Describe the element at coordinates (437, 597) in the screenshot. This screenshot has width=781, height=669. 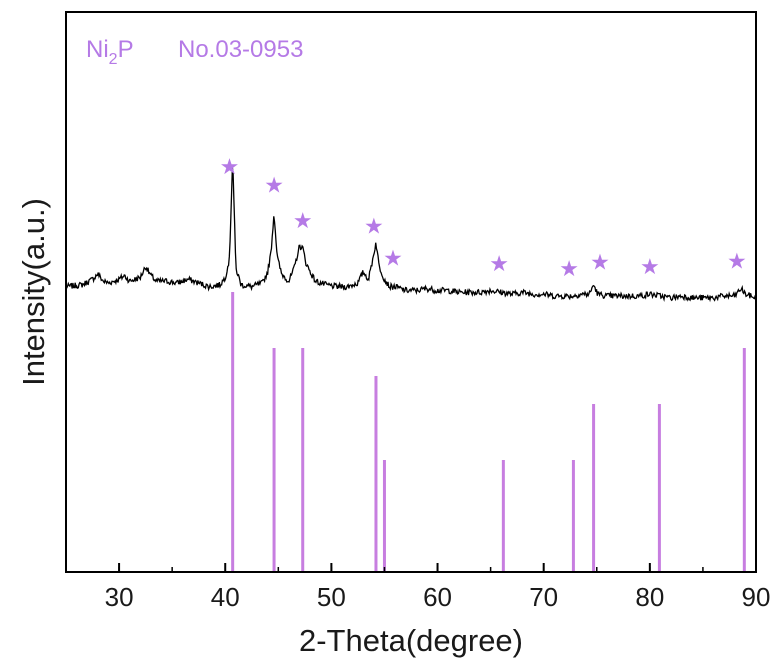
I see `x-tick-label: 60` at that location.